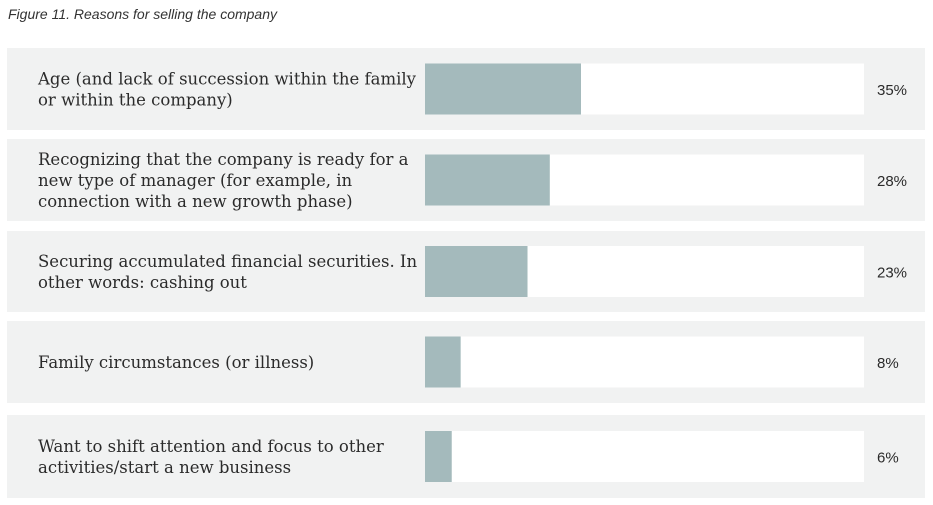 This screenshot has height=505, width=933. I want to click on category-label-line: other words: cashing out, so click(142, 282).